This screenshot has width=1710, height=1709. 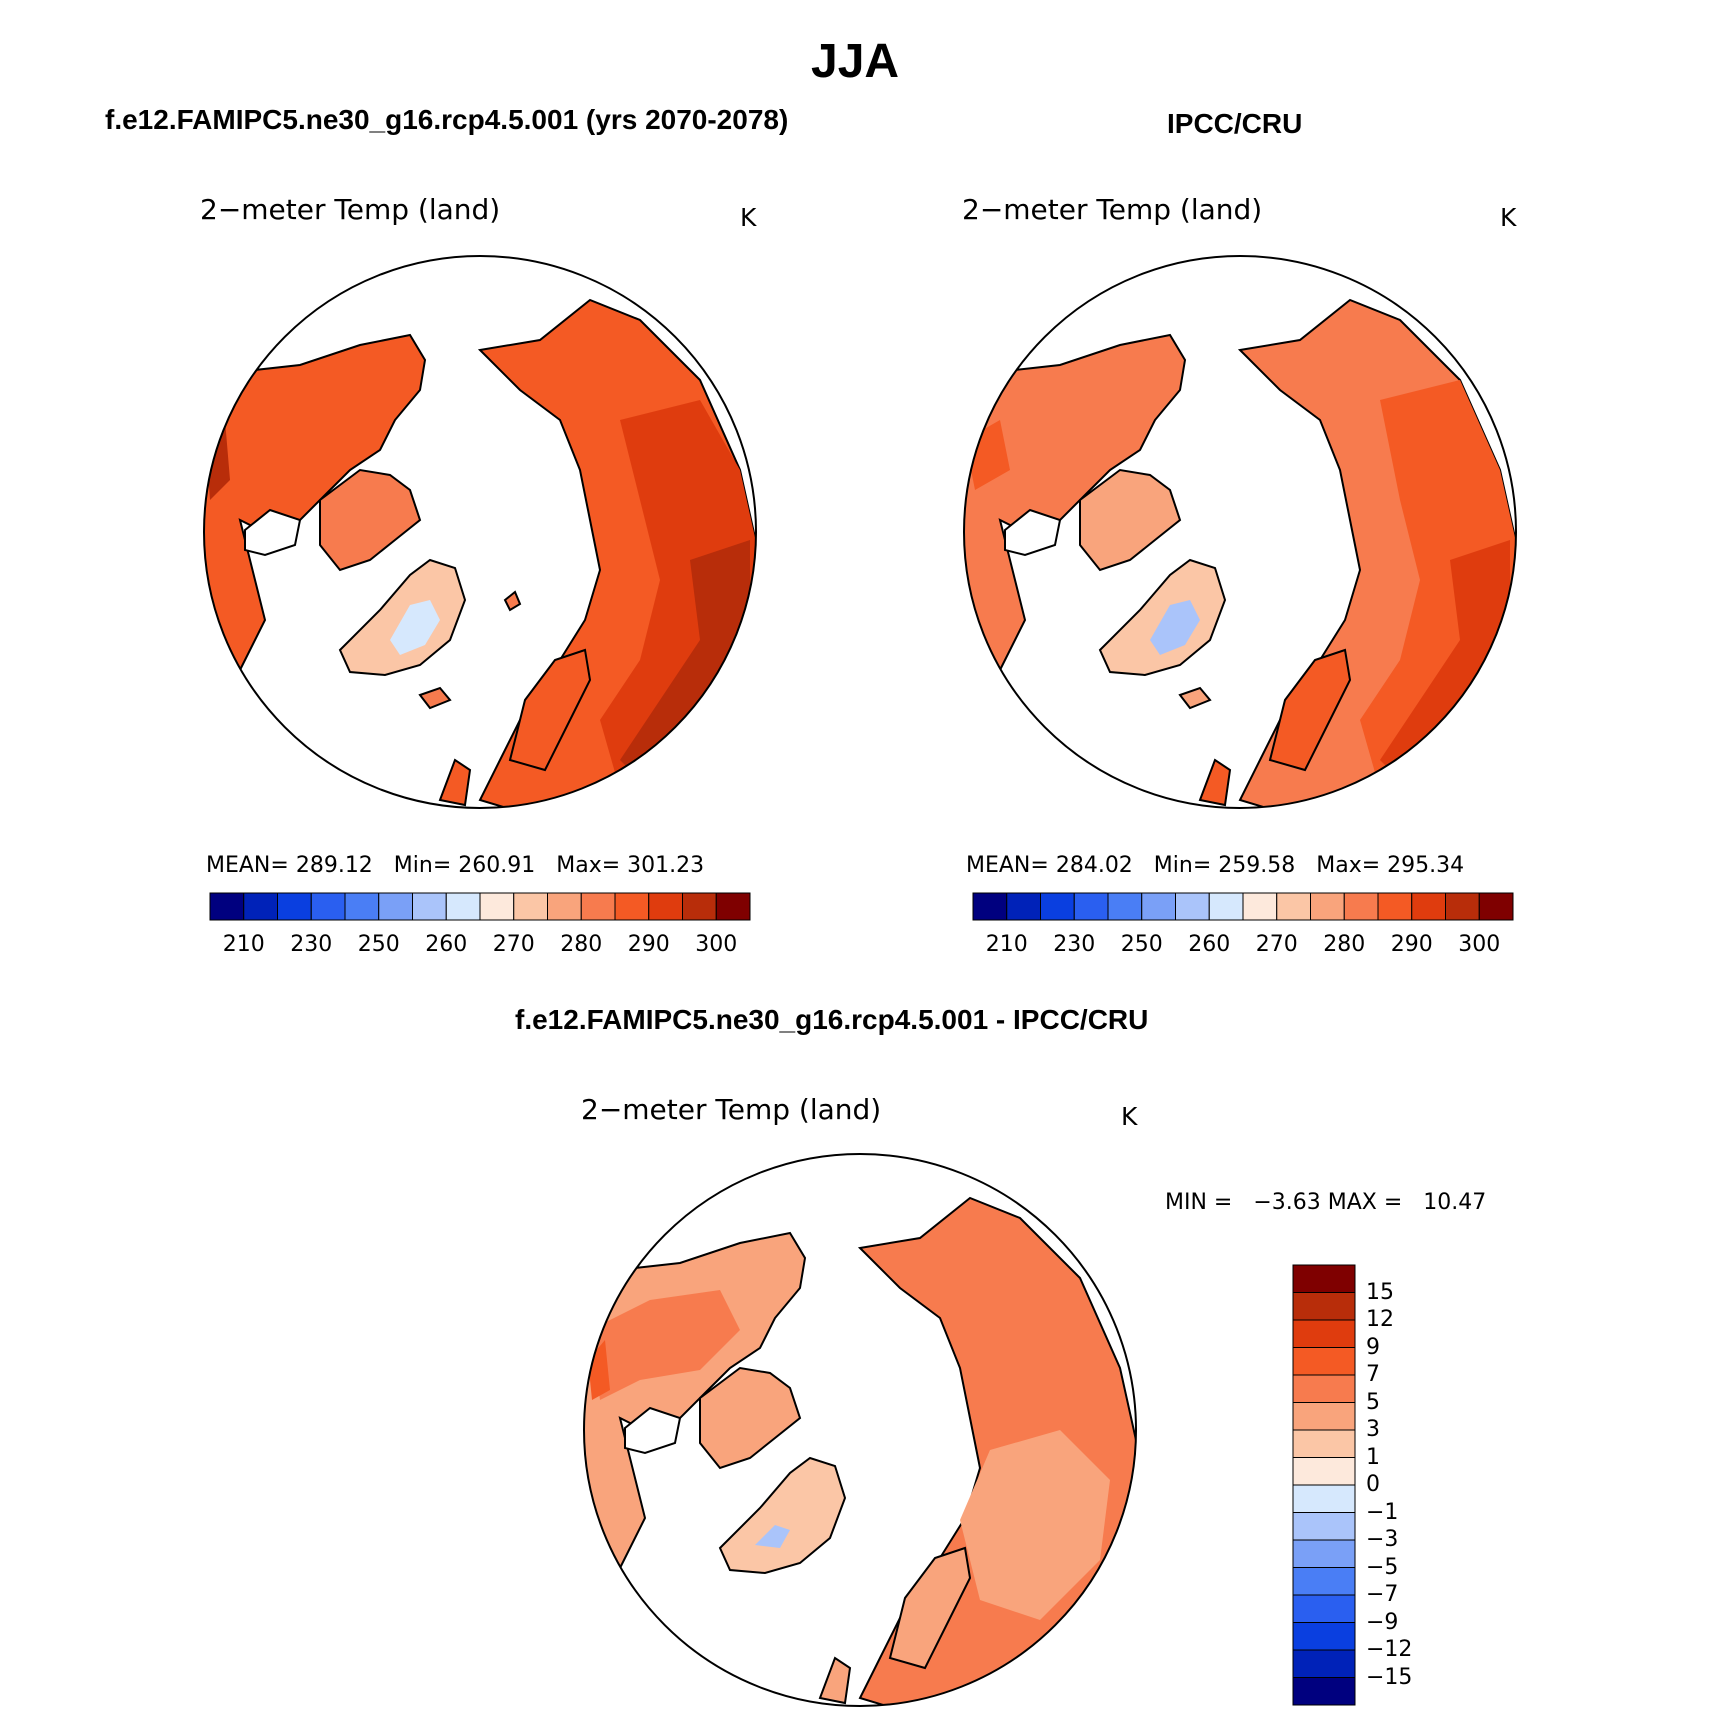 I want to click on left-mean-label: MEAN=, so click(x=247, y=865).